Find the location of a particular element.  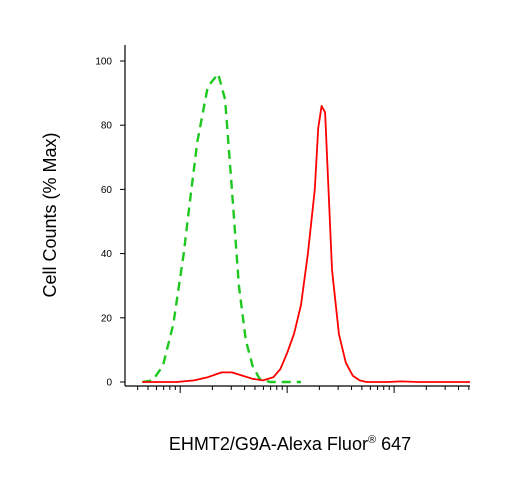

y-tick-label: 80 is located at coordinates (107, 126).